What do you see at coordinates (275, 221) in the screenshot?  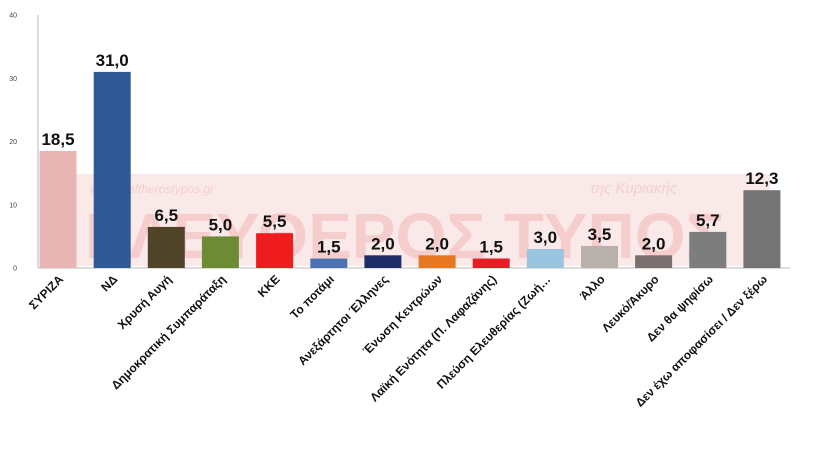 I see `value-label: 5,5` at bounding box center [275, 221].